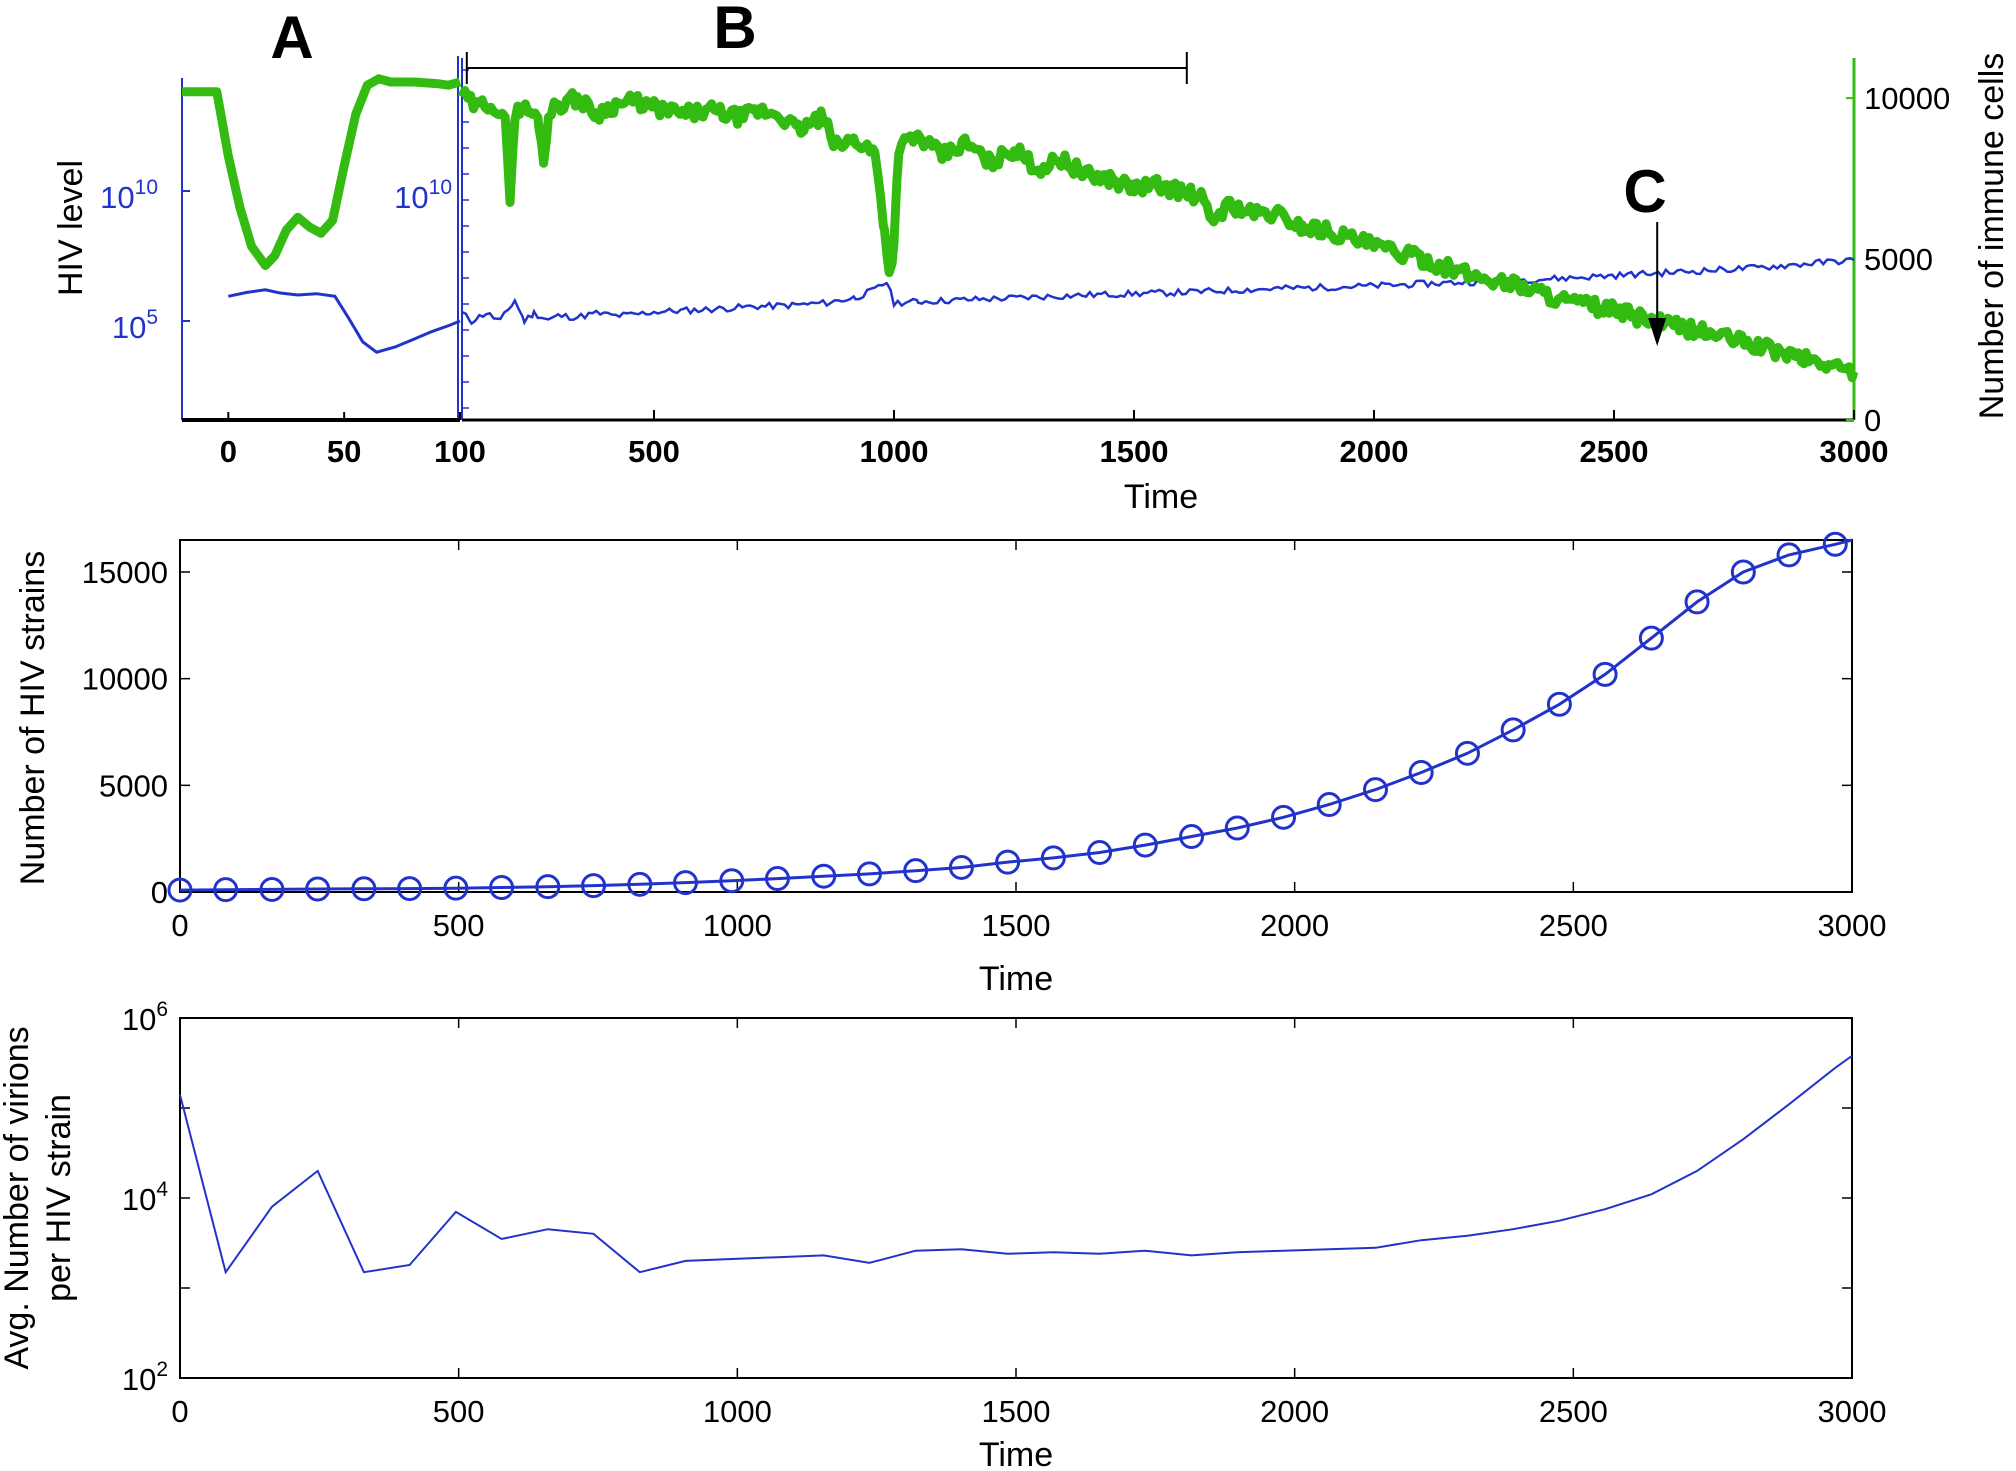  Describe the element at coordinates (129, 195) in the screenshot. I see `inset-y-tick-label: 1010` at that location.